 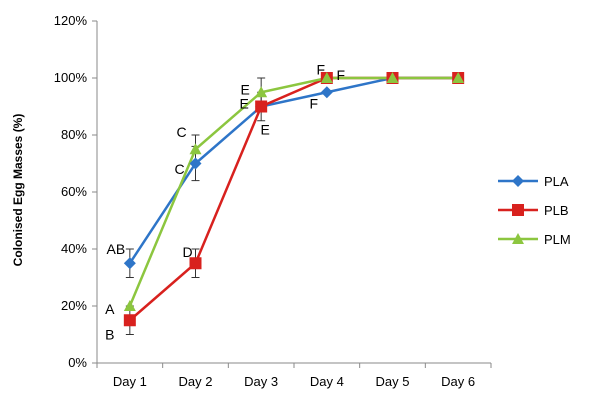 What do you see at coordinates (458, 381) in the screenshot?
I see `x-tick-label: Day 6` at bounding box center [458, 381].